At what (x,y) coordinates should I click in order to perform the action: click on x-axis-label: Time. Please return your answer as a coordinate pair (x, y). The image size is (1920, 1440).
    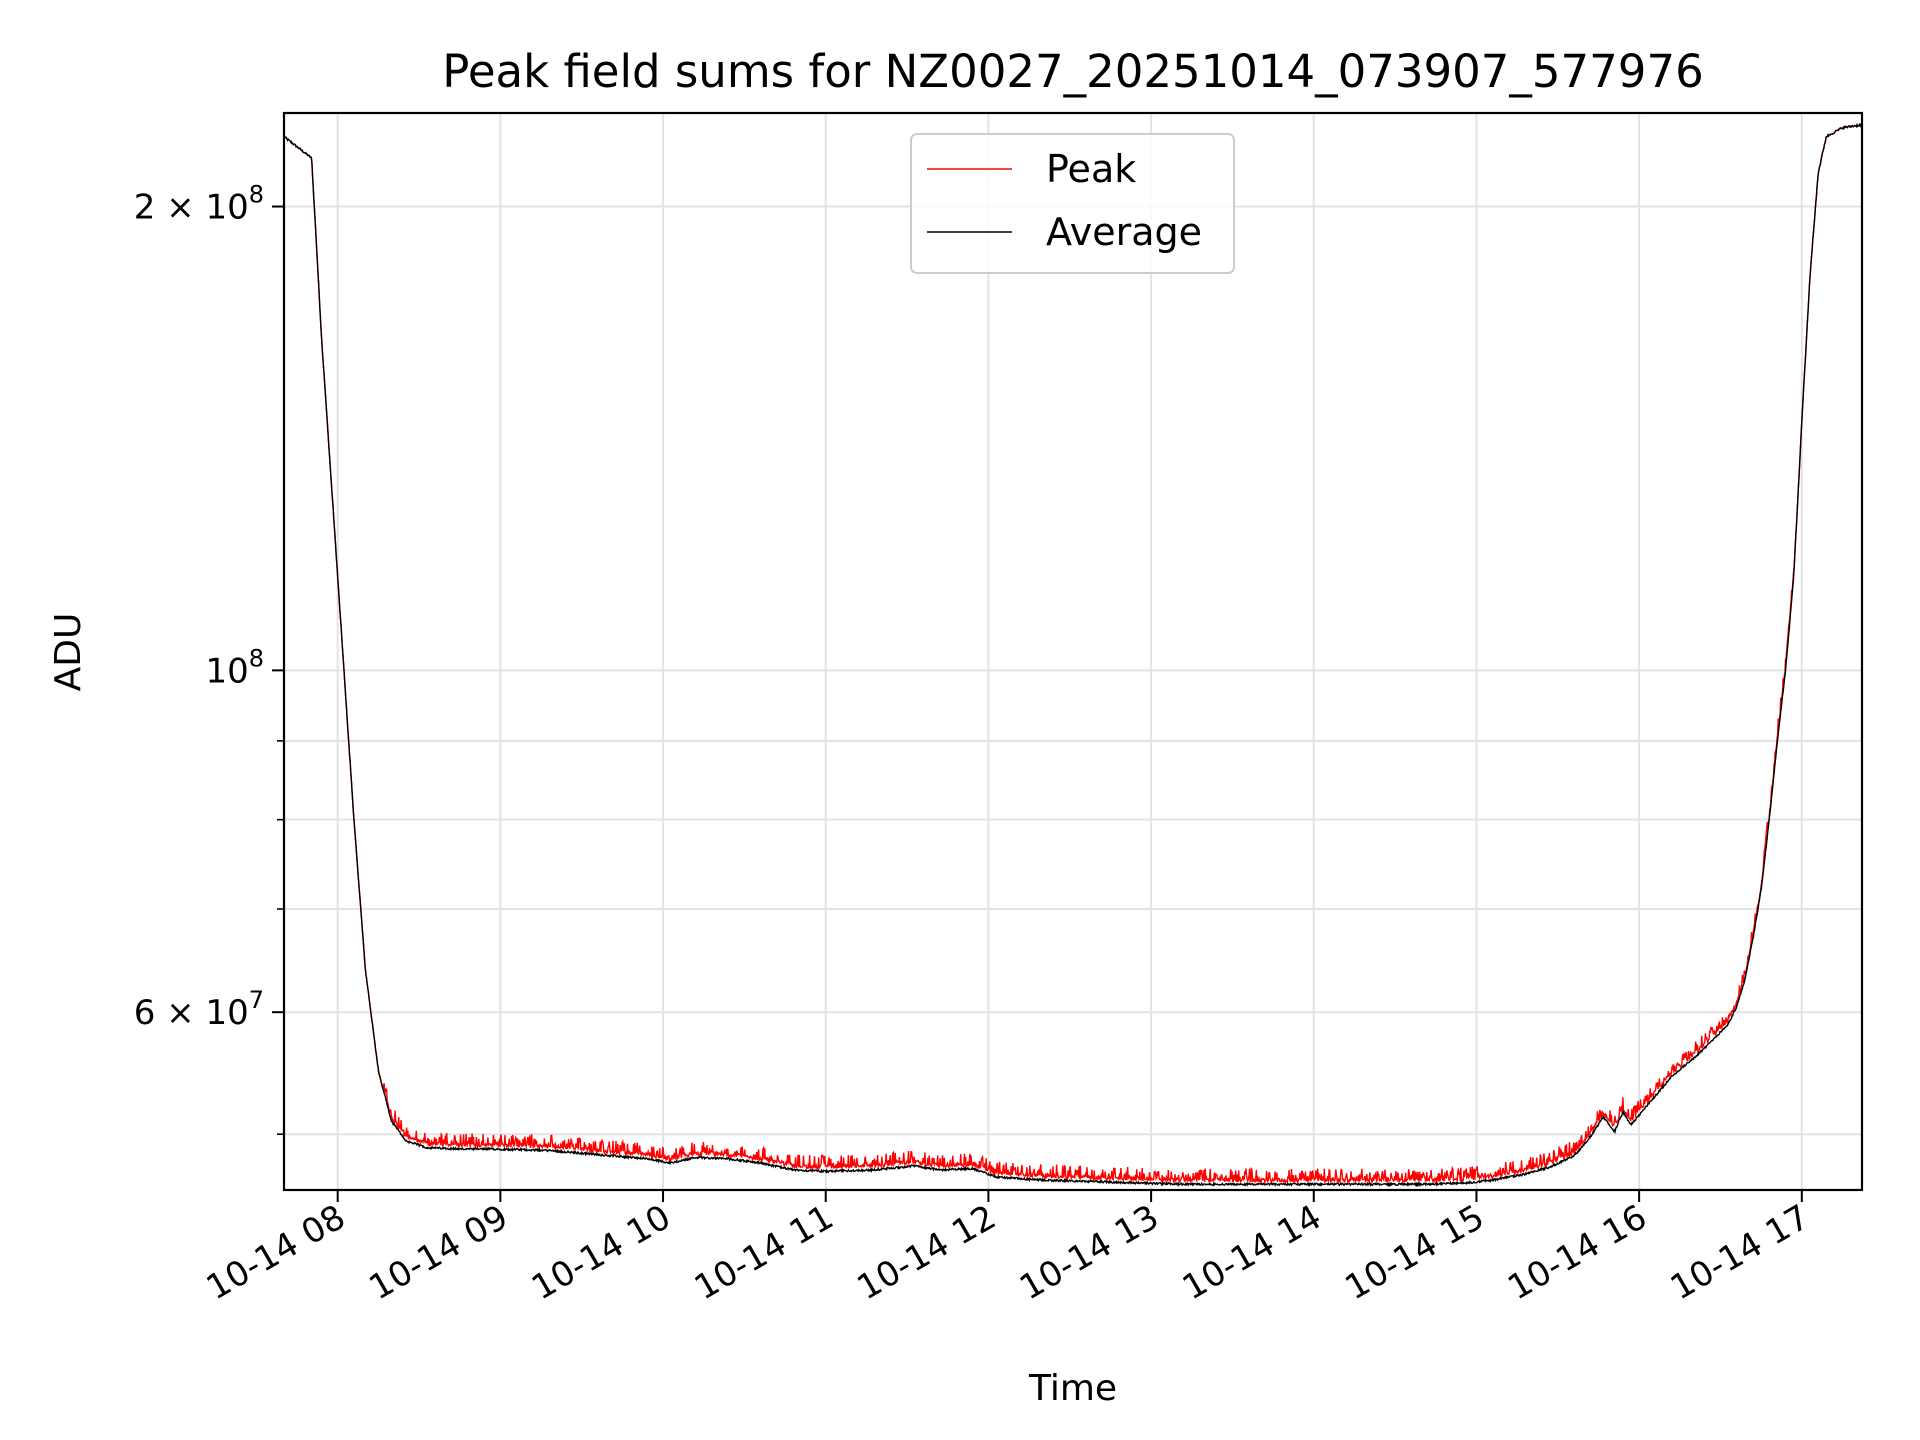
    Looking at the image, I should click on (1072, 1388).